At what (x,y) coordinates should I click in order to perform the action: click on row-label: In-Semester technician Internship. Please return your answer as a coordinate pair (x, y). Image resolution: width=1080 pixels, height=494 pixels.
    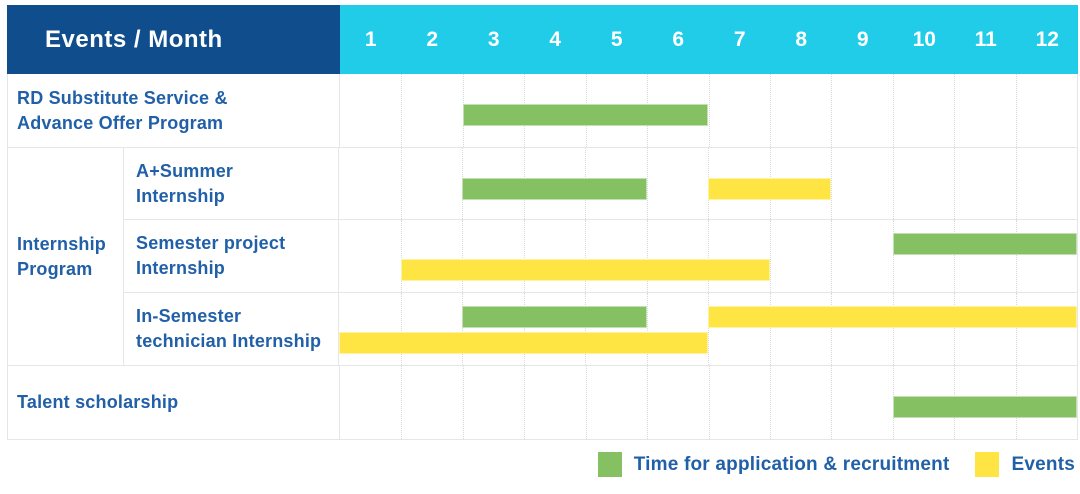
    Looking at the image, I should click on (231, 329).